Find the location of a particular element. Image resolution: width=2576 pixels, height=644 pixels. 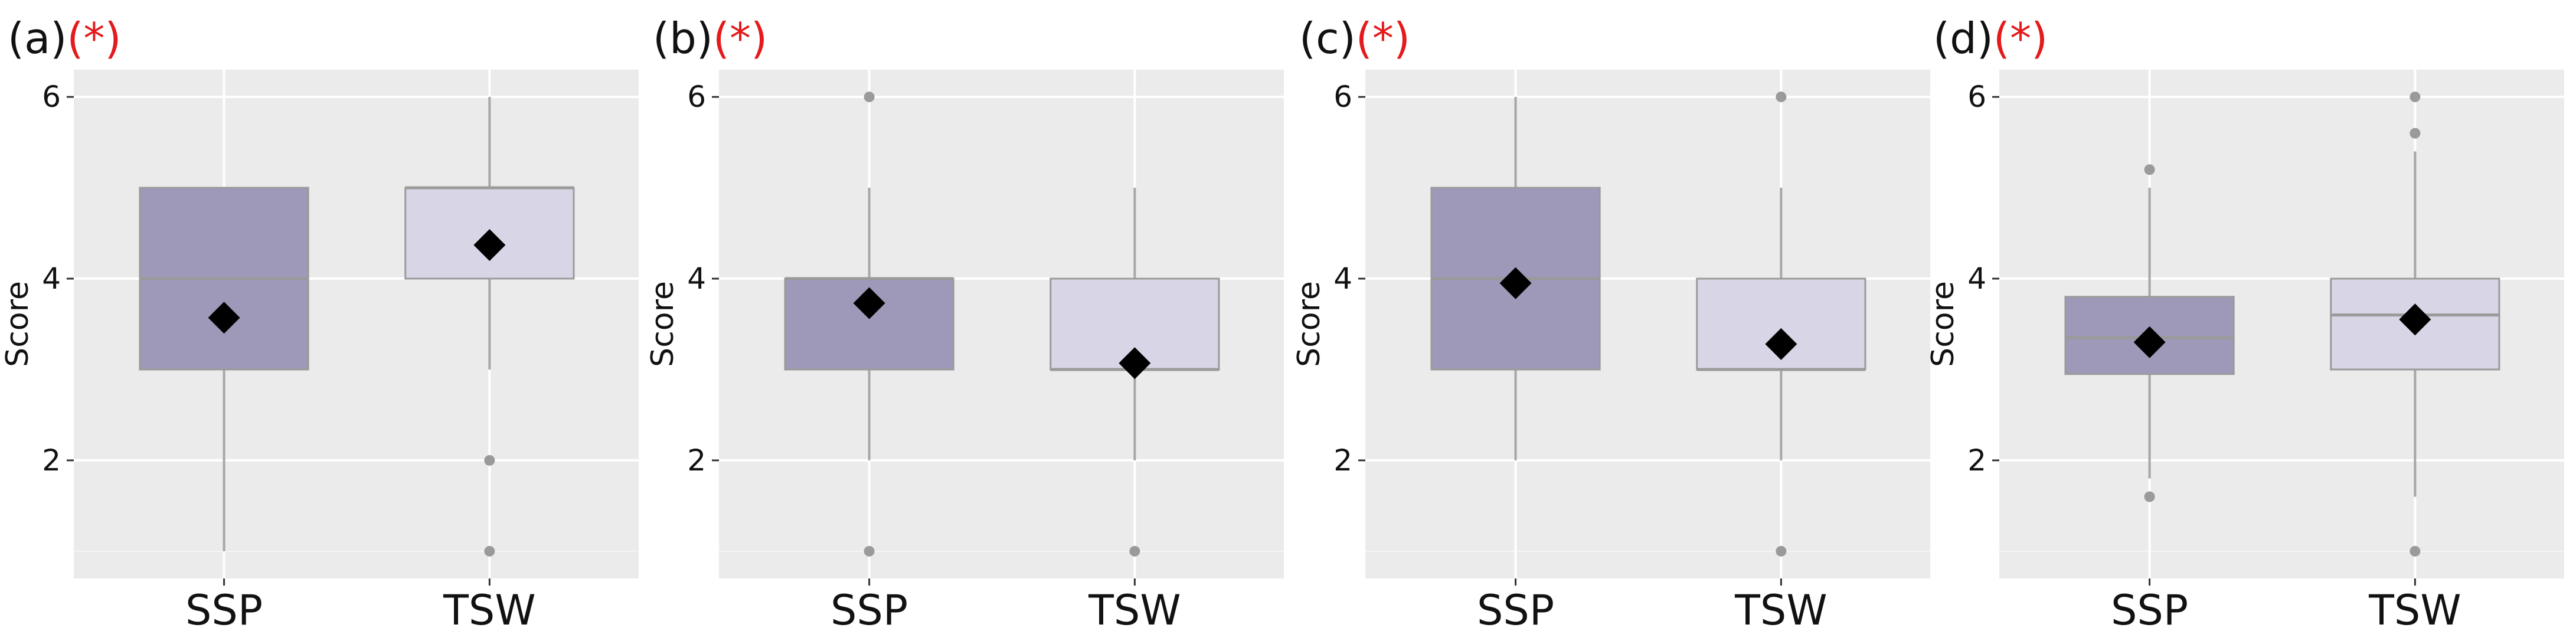

panel-letter: (a) is located at coordinates (37, 38).